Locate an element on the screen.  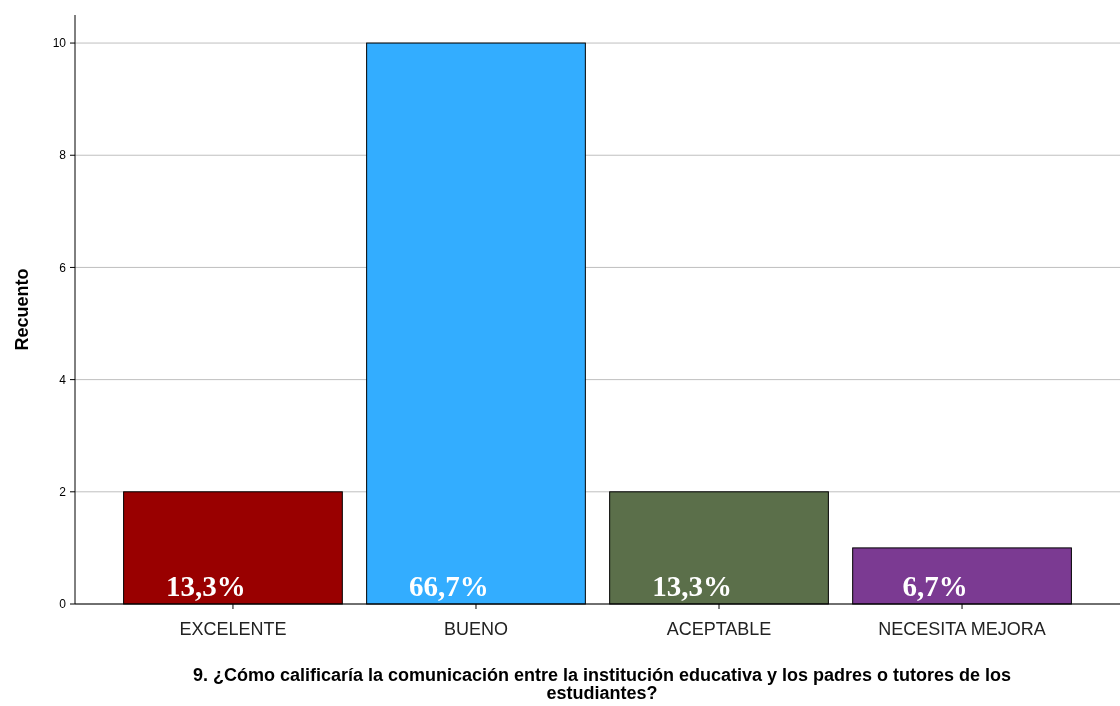
annotation: 66,7% is located at coordinates (449, 586).